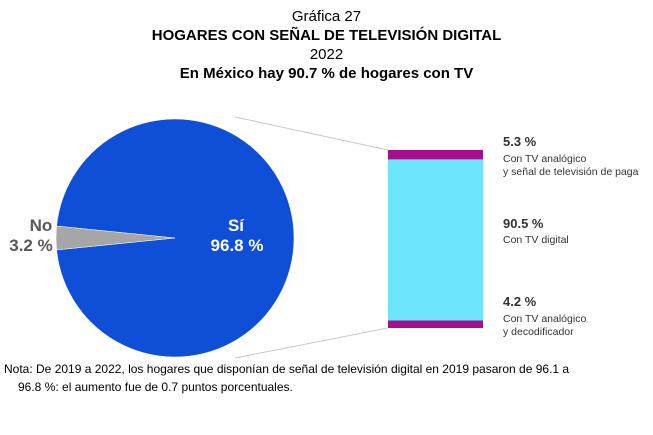  What do you see at coordinates (520, 301) in the screenshot?
I see `breakdown-value-analog-decoder: 4.2 %` at bounding box center [520, 301].